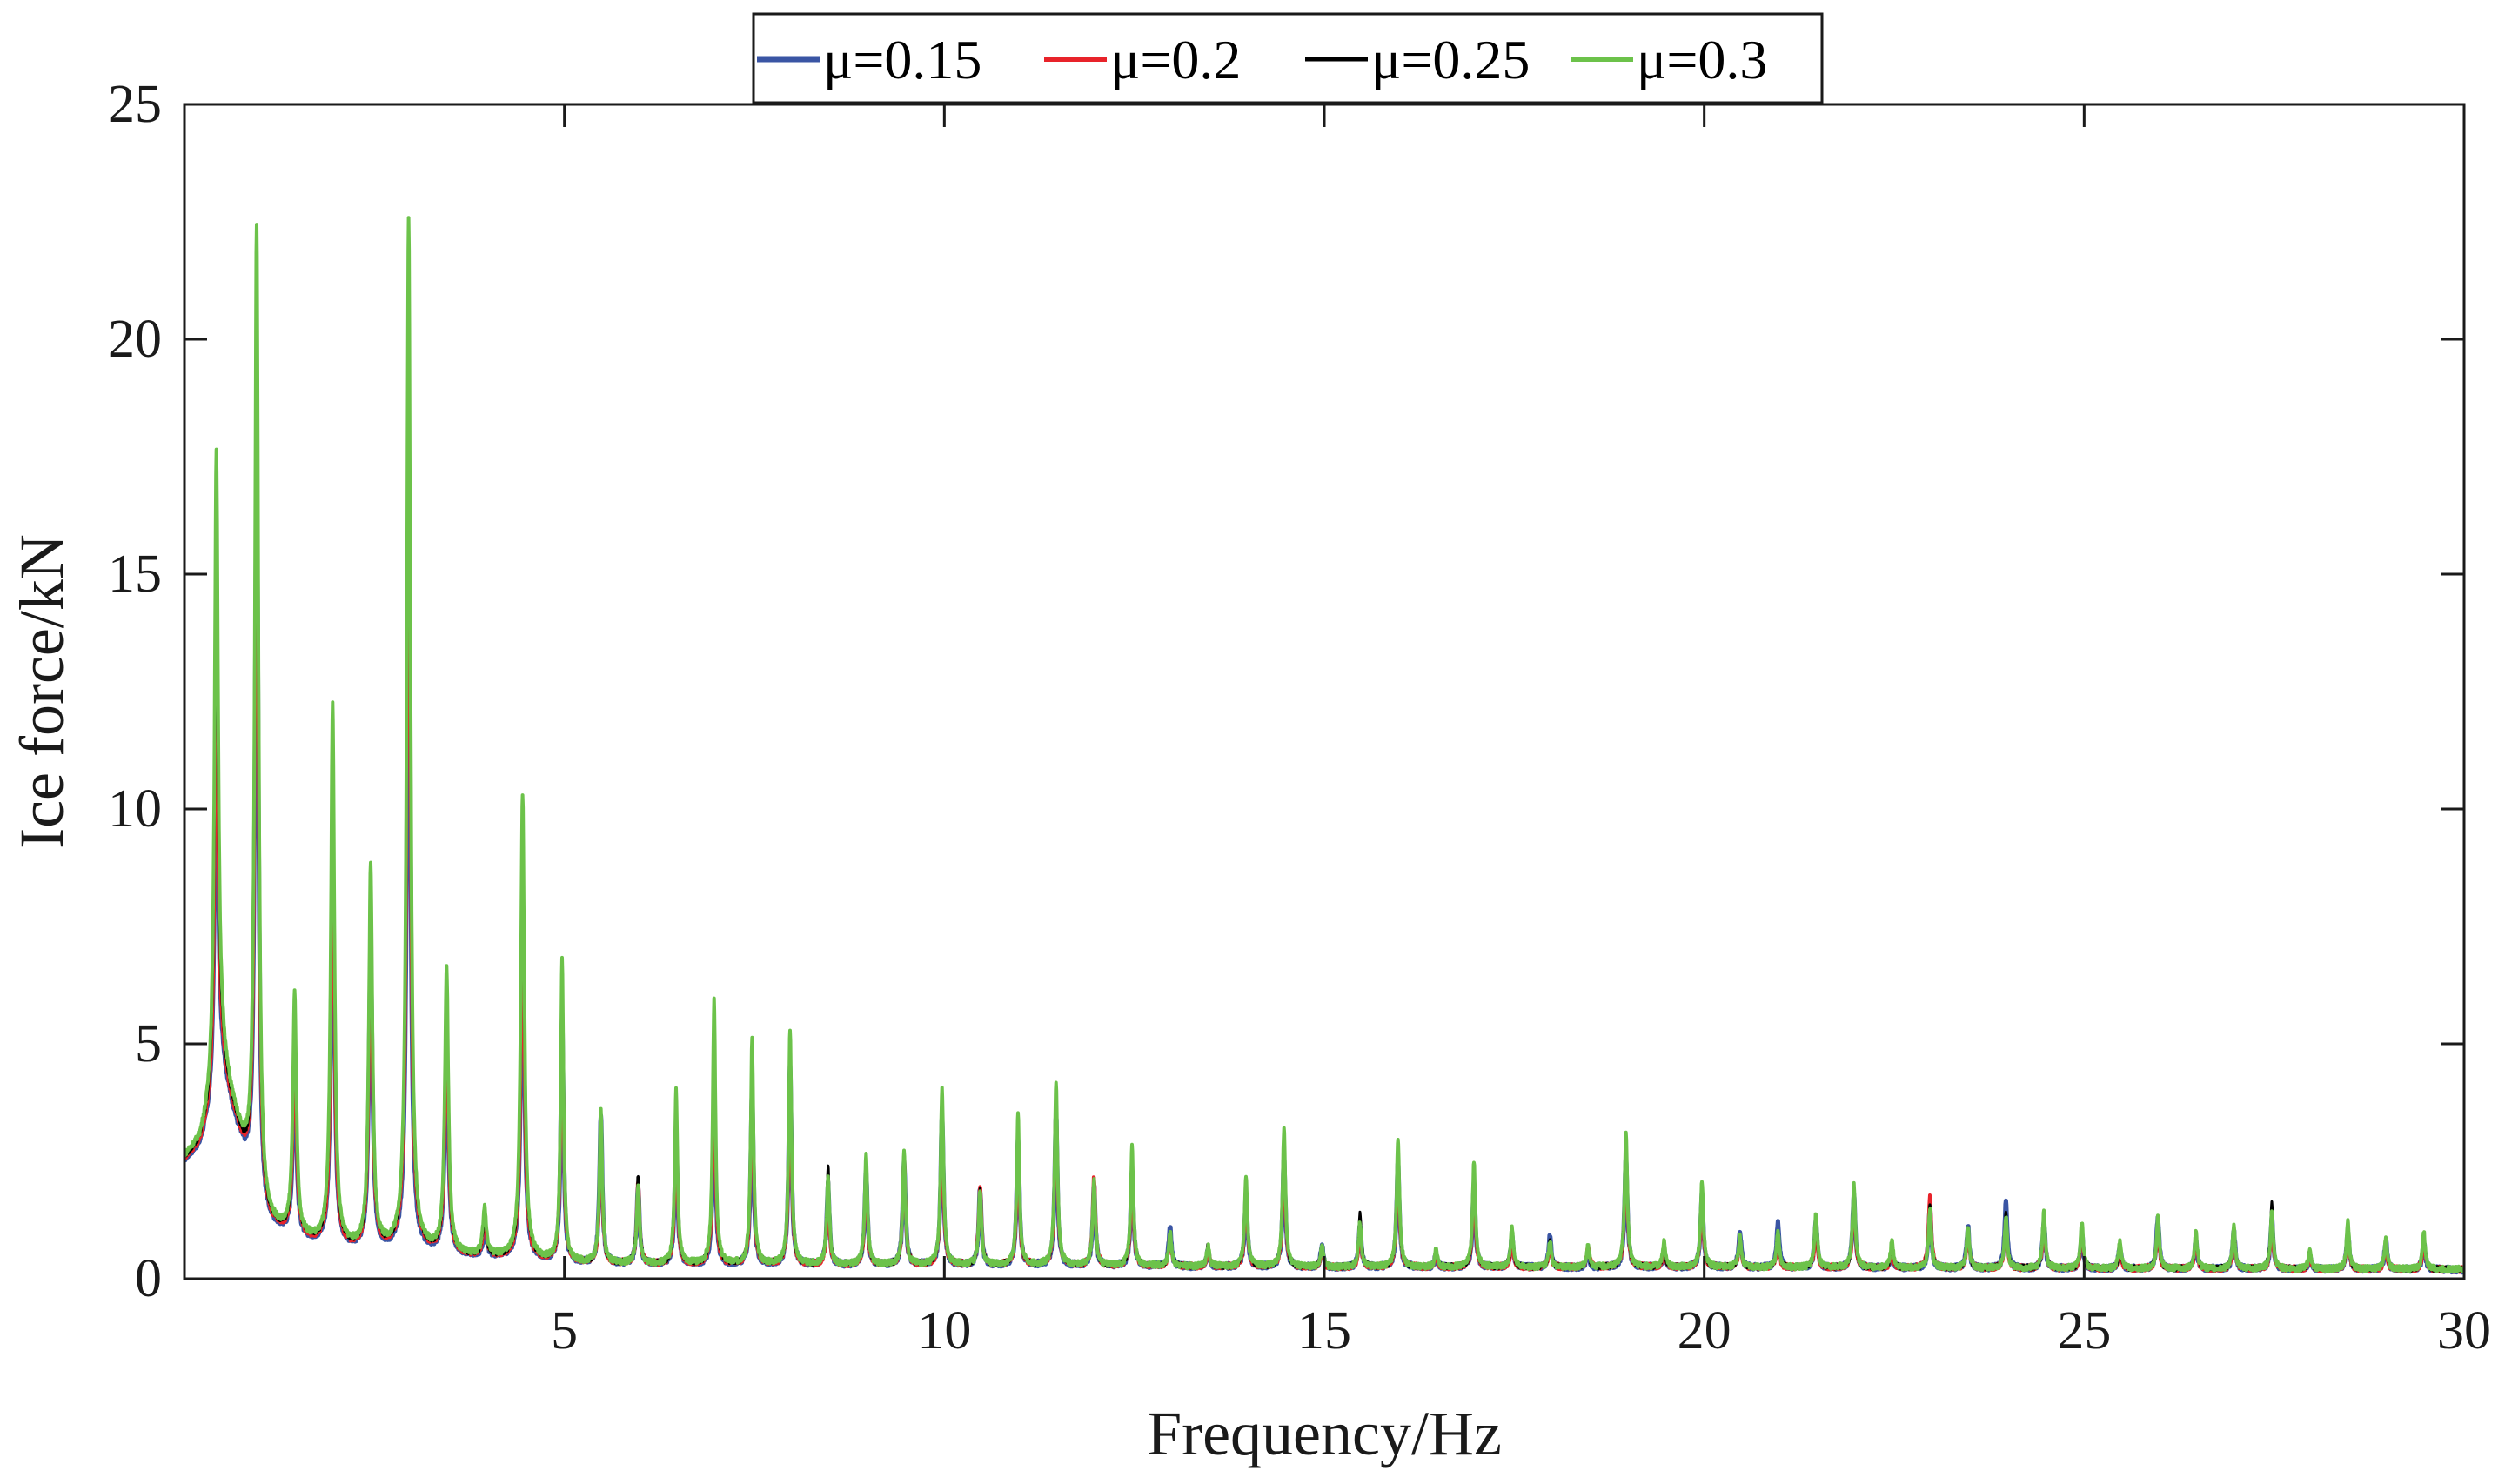  What do you see at coordinates (42, 691) in the screenshot?
I see `y-axis-title: Ice force/kN` at bounding box center [42, 691].